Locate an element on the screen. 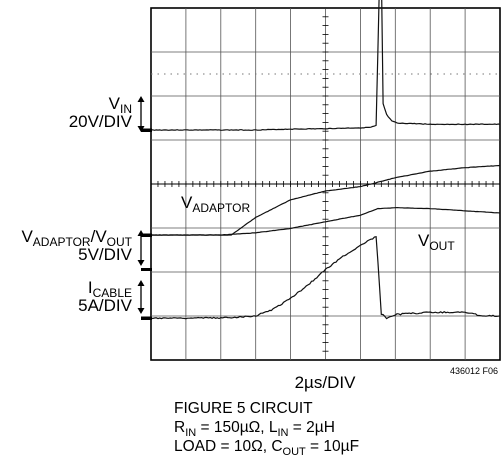  scale-arrow-up-vin is located at coordinates (141, 99).